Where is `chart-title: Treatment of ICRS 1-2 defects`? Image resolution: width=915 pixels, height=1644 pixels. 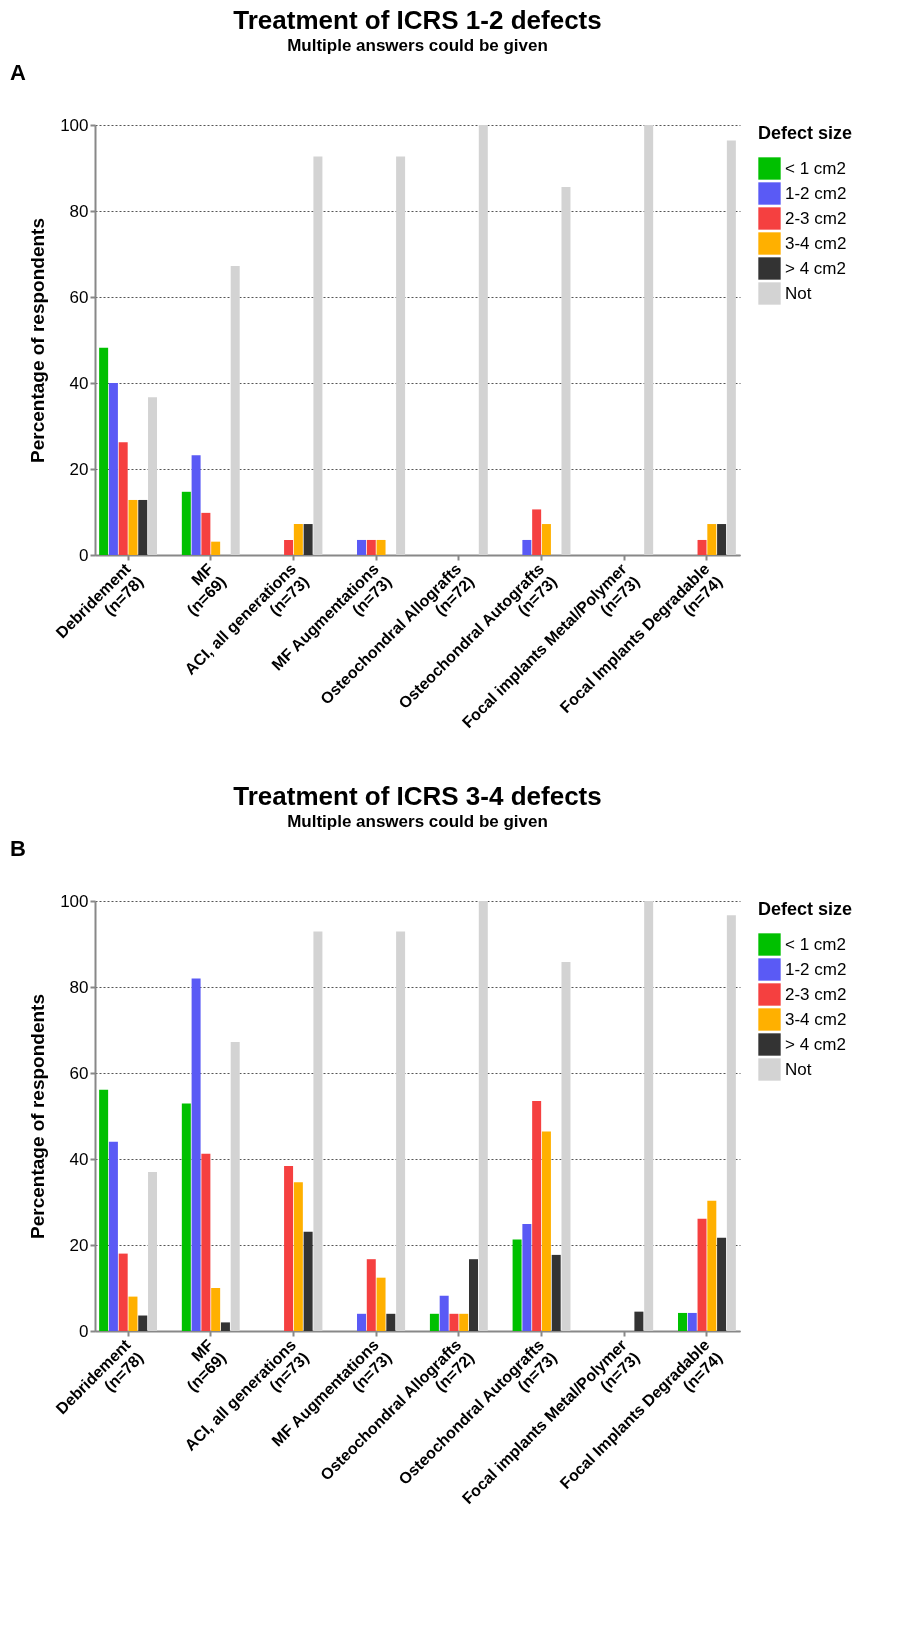
chart-title: Treatment of ICRS 1-2 defects is located at coordinates (417, 20).